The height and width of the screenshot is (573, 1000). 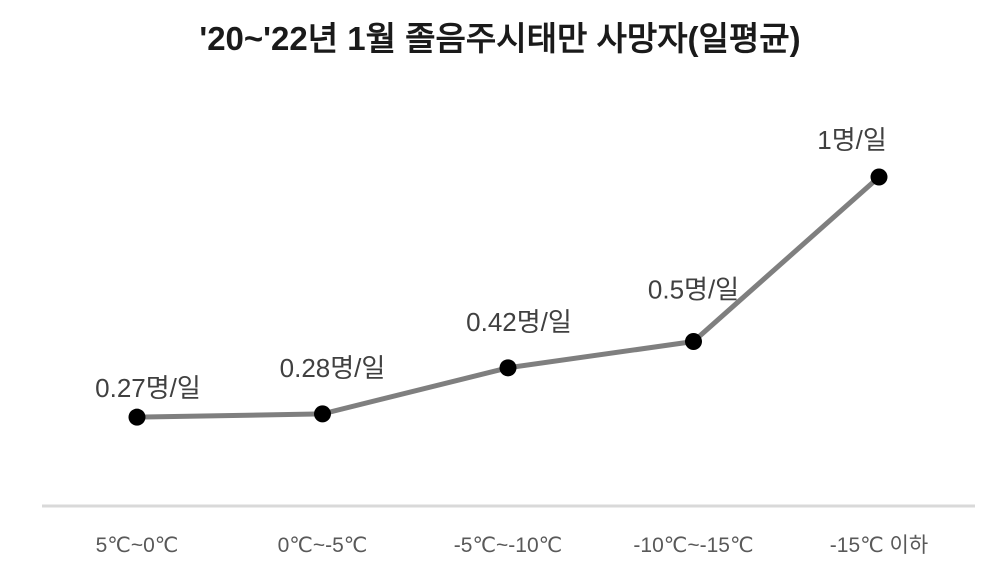 What do you see at coordinates (508, 545) in the screenshot?
I see `x-axis-label: -5℃~-10℃` at bounding box center [508, 545].